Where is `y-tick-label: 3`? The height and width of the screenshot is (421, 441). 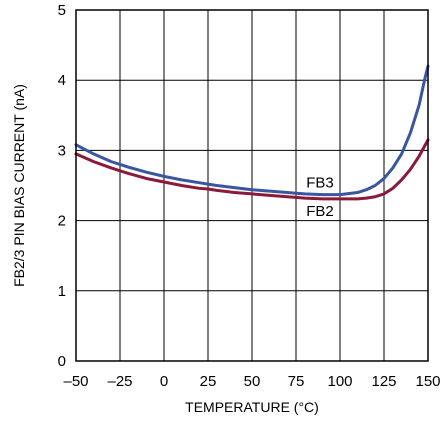 y-tick-label: 3 is located at coordinates (62, 150).